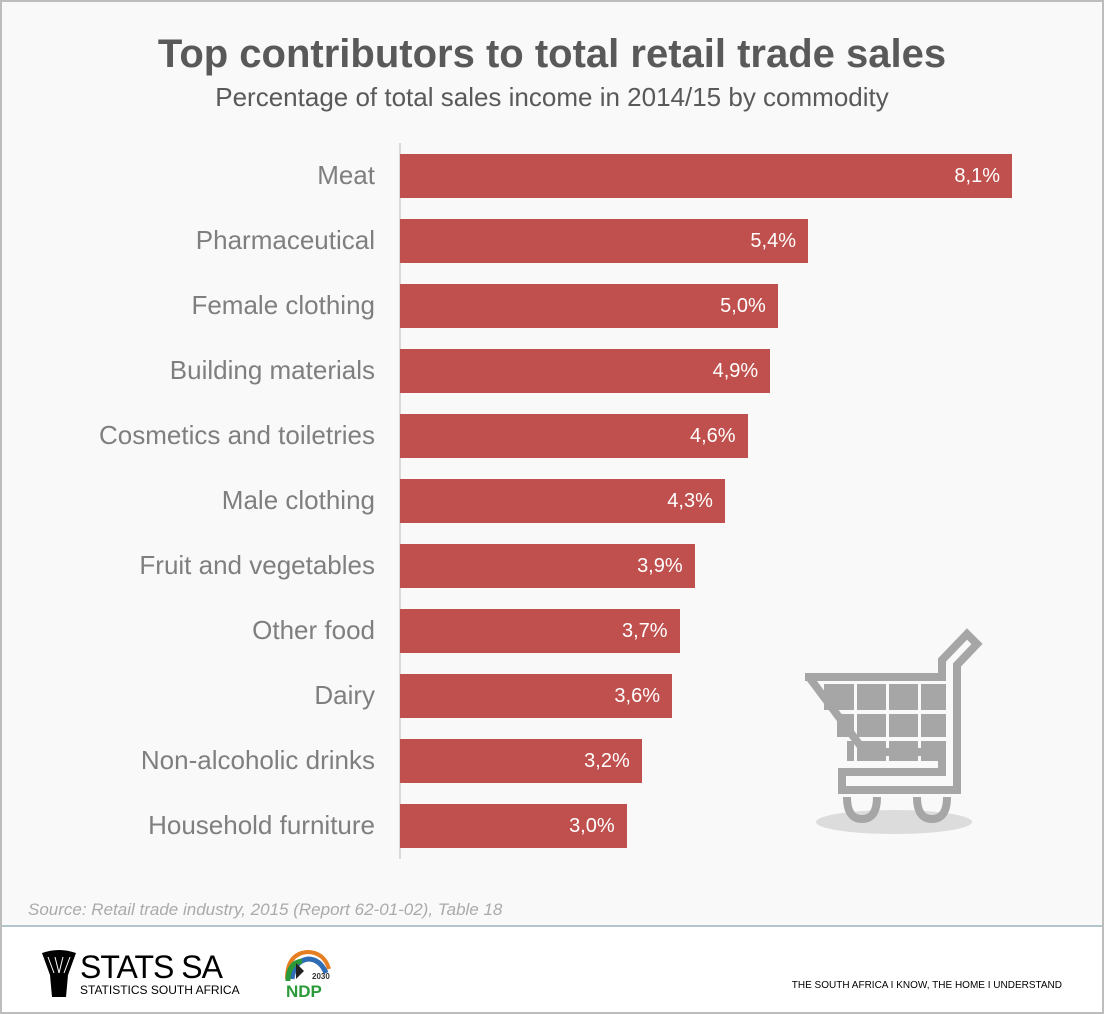 The height and width of the screenshot is (1014, 1104). Describe the element at coordinates (660, 566) in the screenshot. I see `value-label: 3,9%` at that location.